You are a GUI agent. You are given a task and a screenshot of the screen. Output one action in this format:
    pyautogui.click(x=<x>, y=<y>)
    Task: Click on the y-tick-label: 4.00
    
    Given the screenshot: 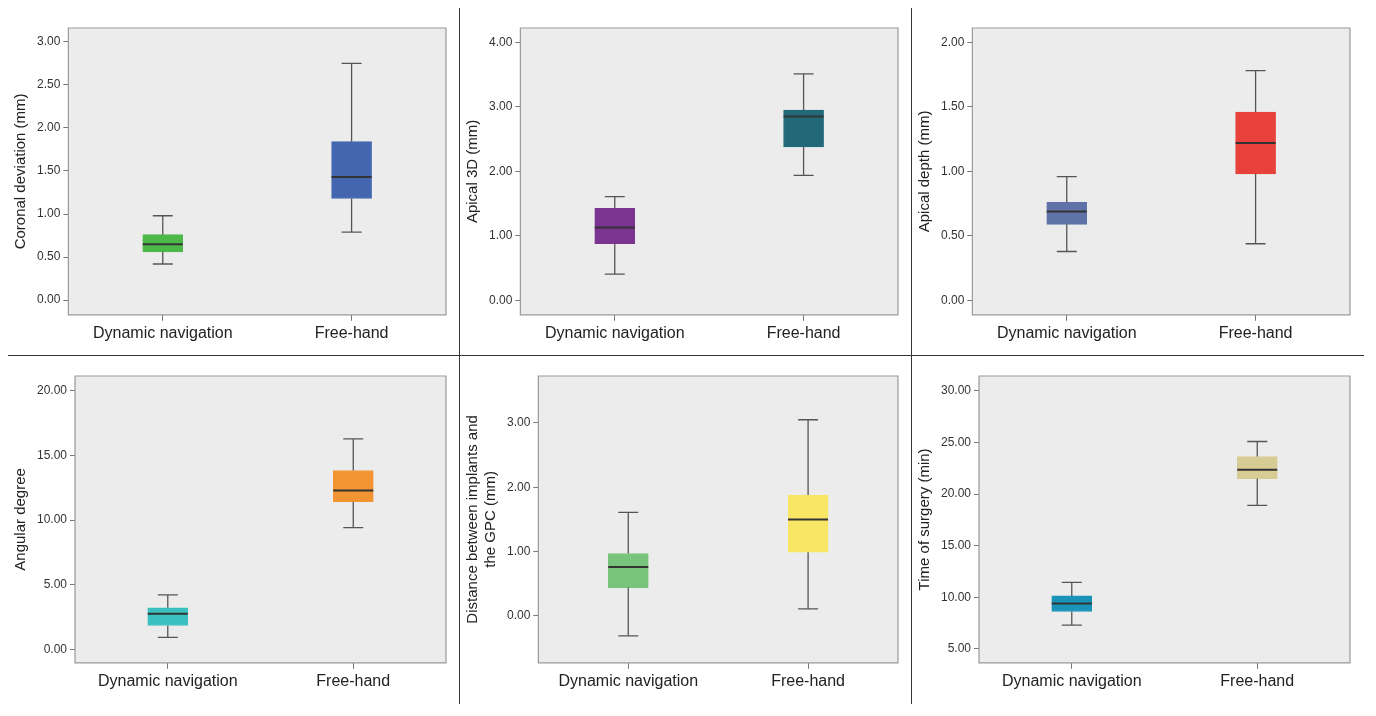 What is the action you would take?
    pyautogui.click(x=501, y=41)
    